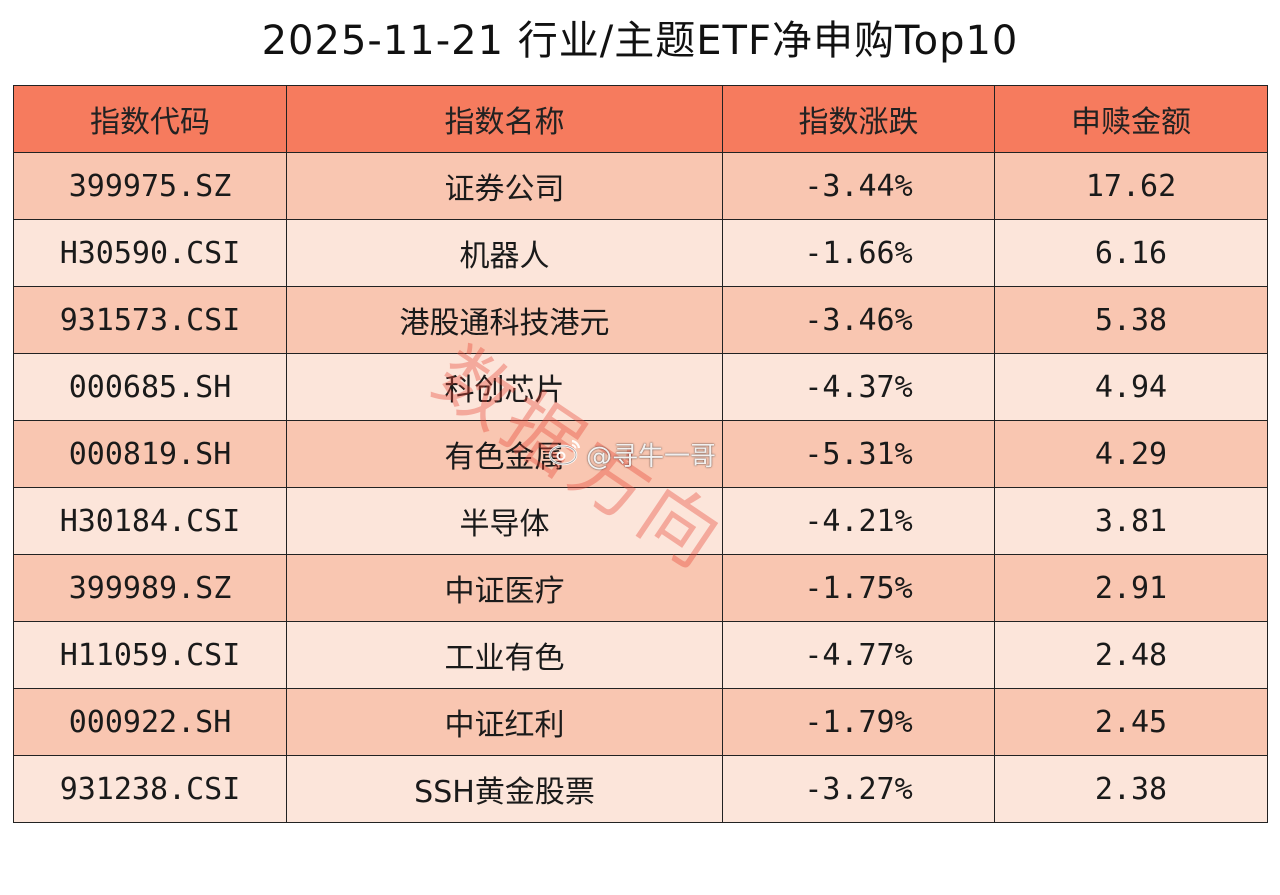 The image size is (1280, 895). I want to click on index-code-cell: 931238.CSI, so click(150, 789).